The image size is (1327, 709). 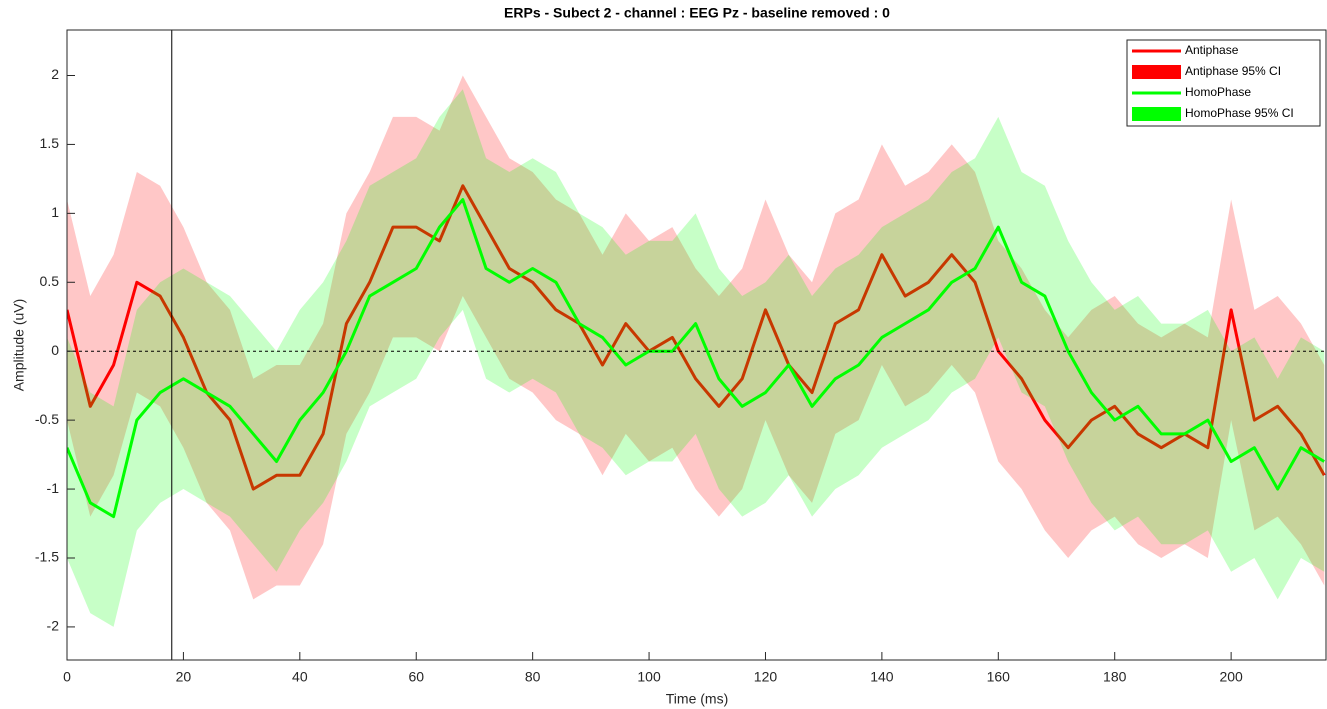 I want to click on x-tick-label: 140, so click(x=882, y=677).